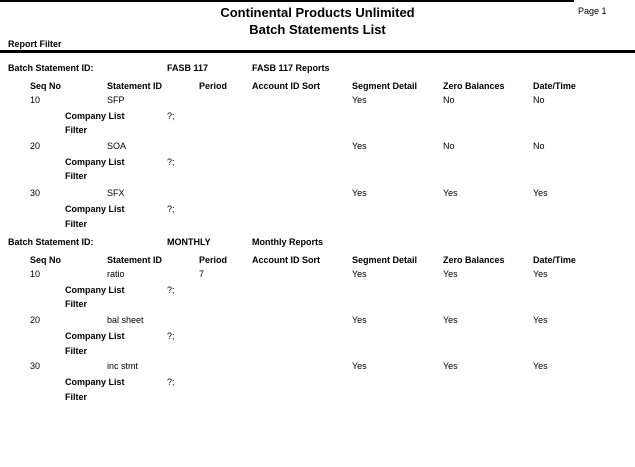  I want to click on entry-row: 30 inc stmt Yes Yes Yes, so click(317, 366).